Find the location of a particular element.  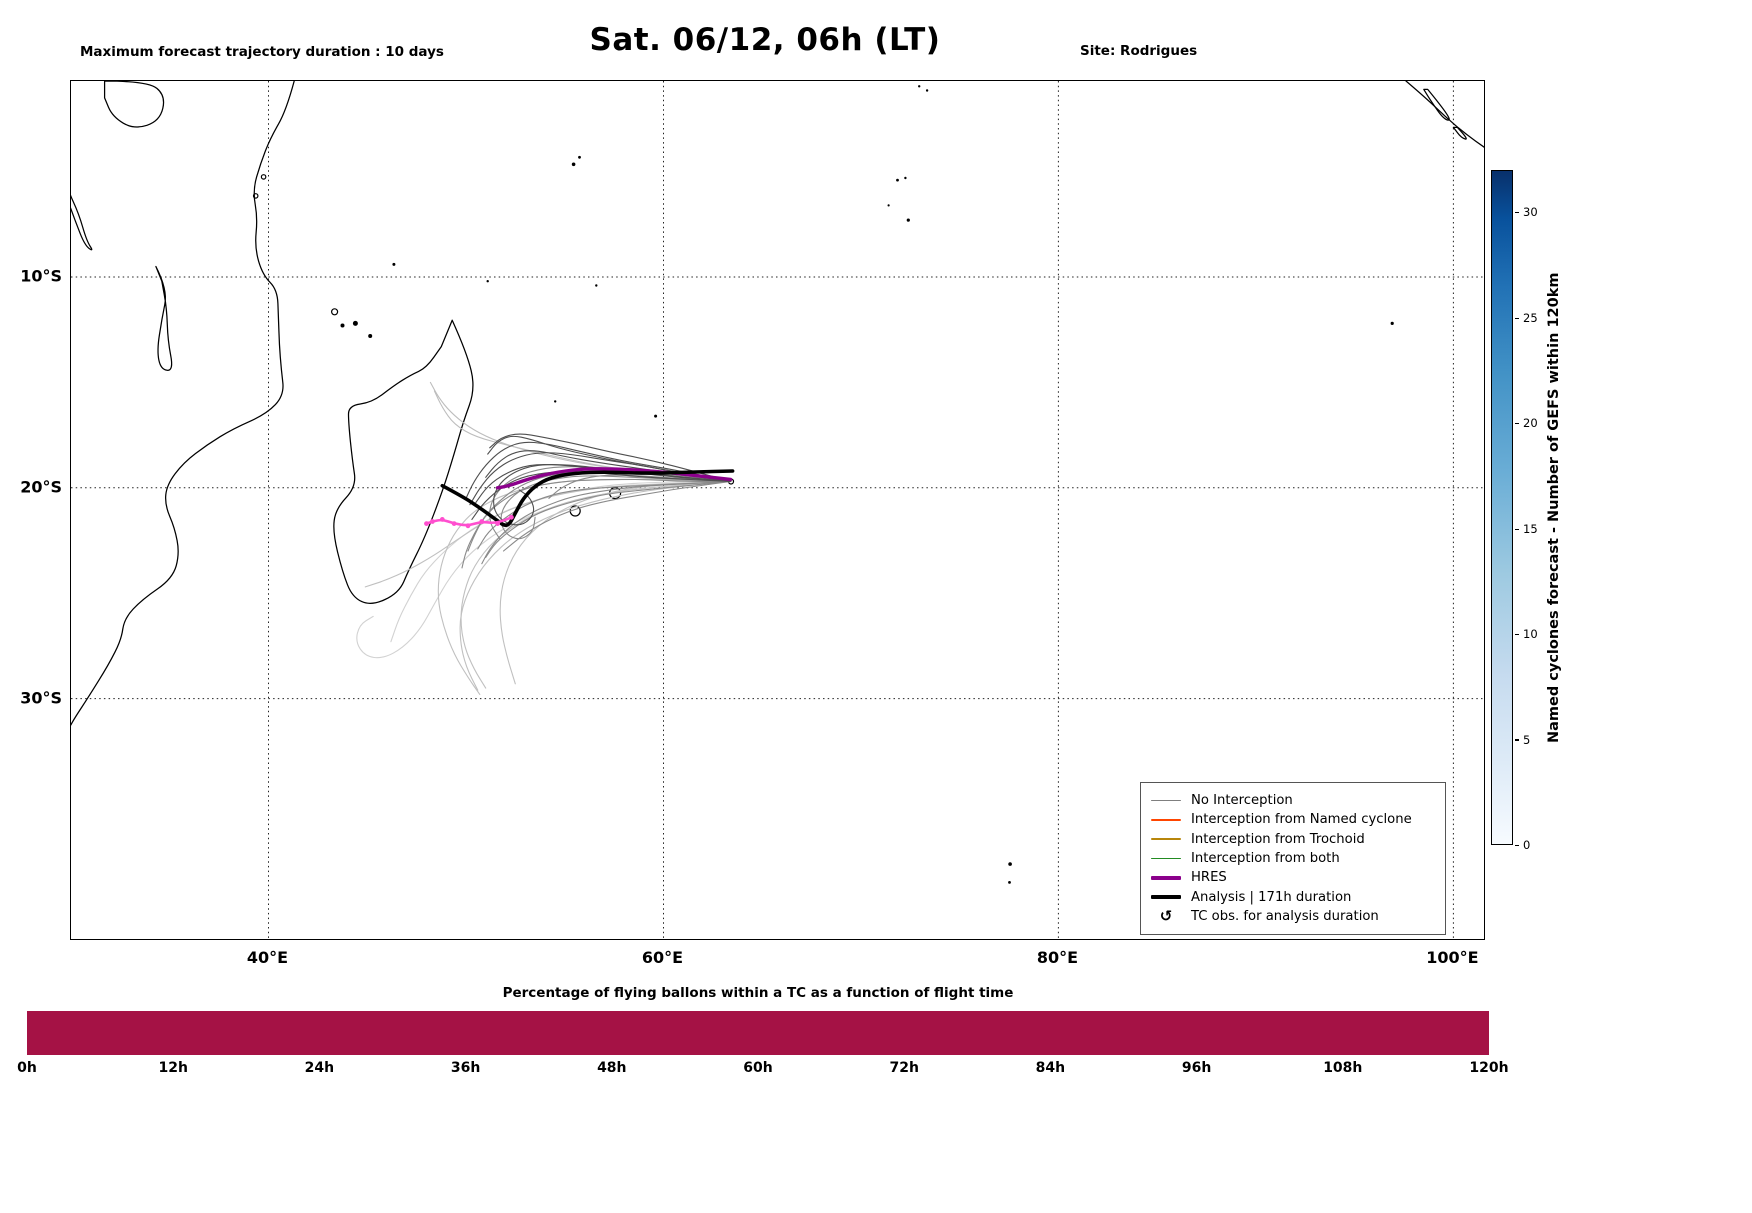

island-Agalega is located at coordinates (596, 285).